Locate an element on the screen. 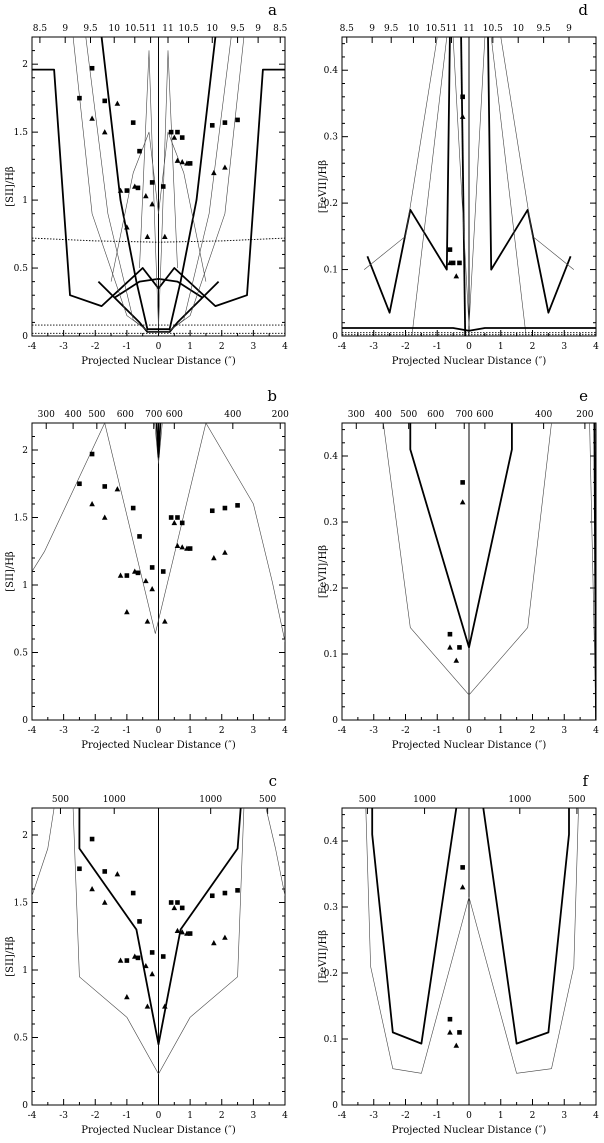 The width and height of the screenshot is (604, 1143). panel-letter: c is located at coordinates (273, 781).